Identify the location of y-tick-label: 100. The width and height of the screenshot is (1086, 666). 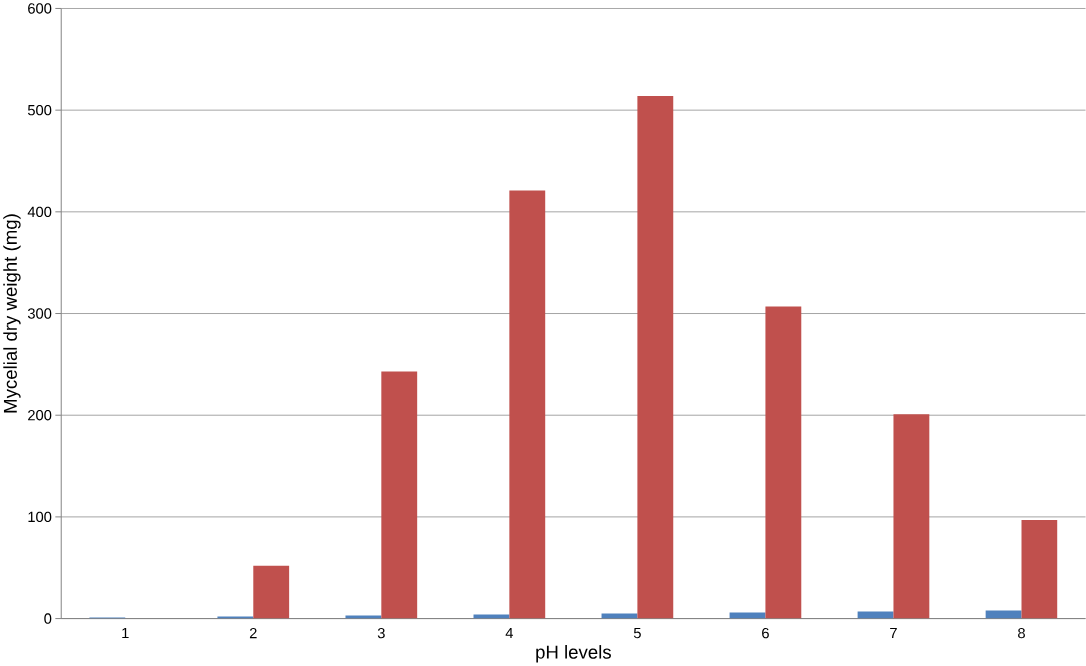
(40, 517).